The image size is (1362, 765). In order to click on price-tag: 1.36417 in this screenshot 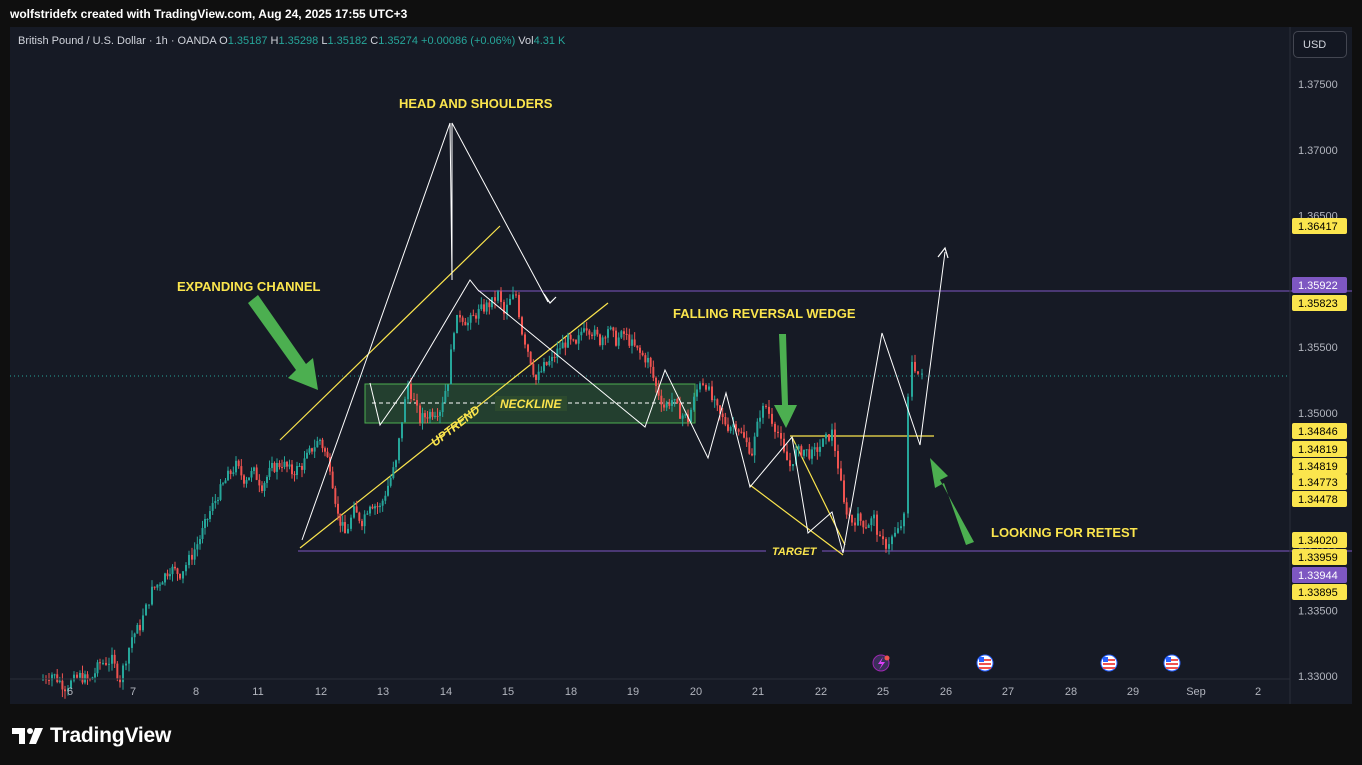, I will do `click(1319, 226)`.